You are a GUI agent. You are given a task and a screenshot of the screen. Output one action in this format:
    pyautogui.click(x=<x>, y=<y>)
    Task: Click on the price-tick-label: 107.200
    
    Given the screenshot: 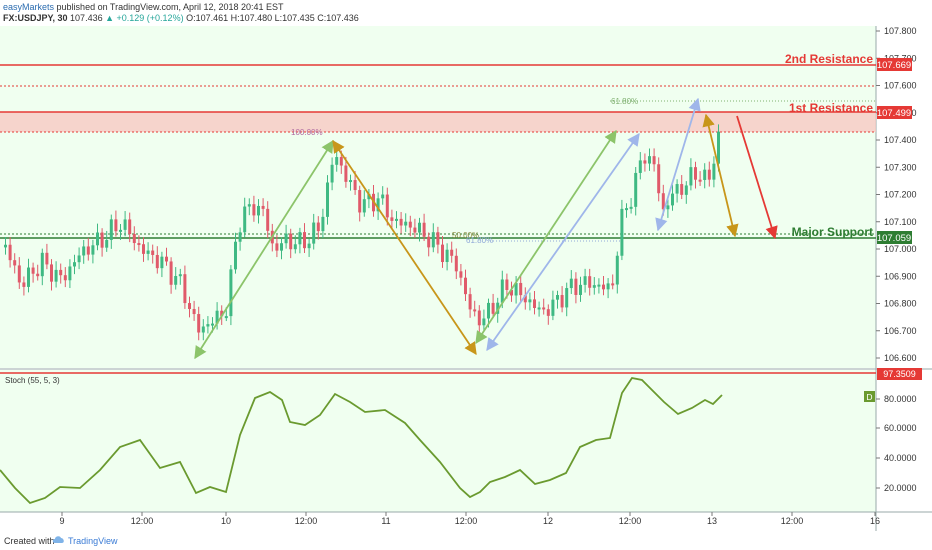 What is the action you would take?
    pyautogui.click(x=900, y=195)
    